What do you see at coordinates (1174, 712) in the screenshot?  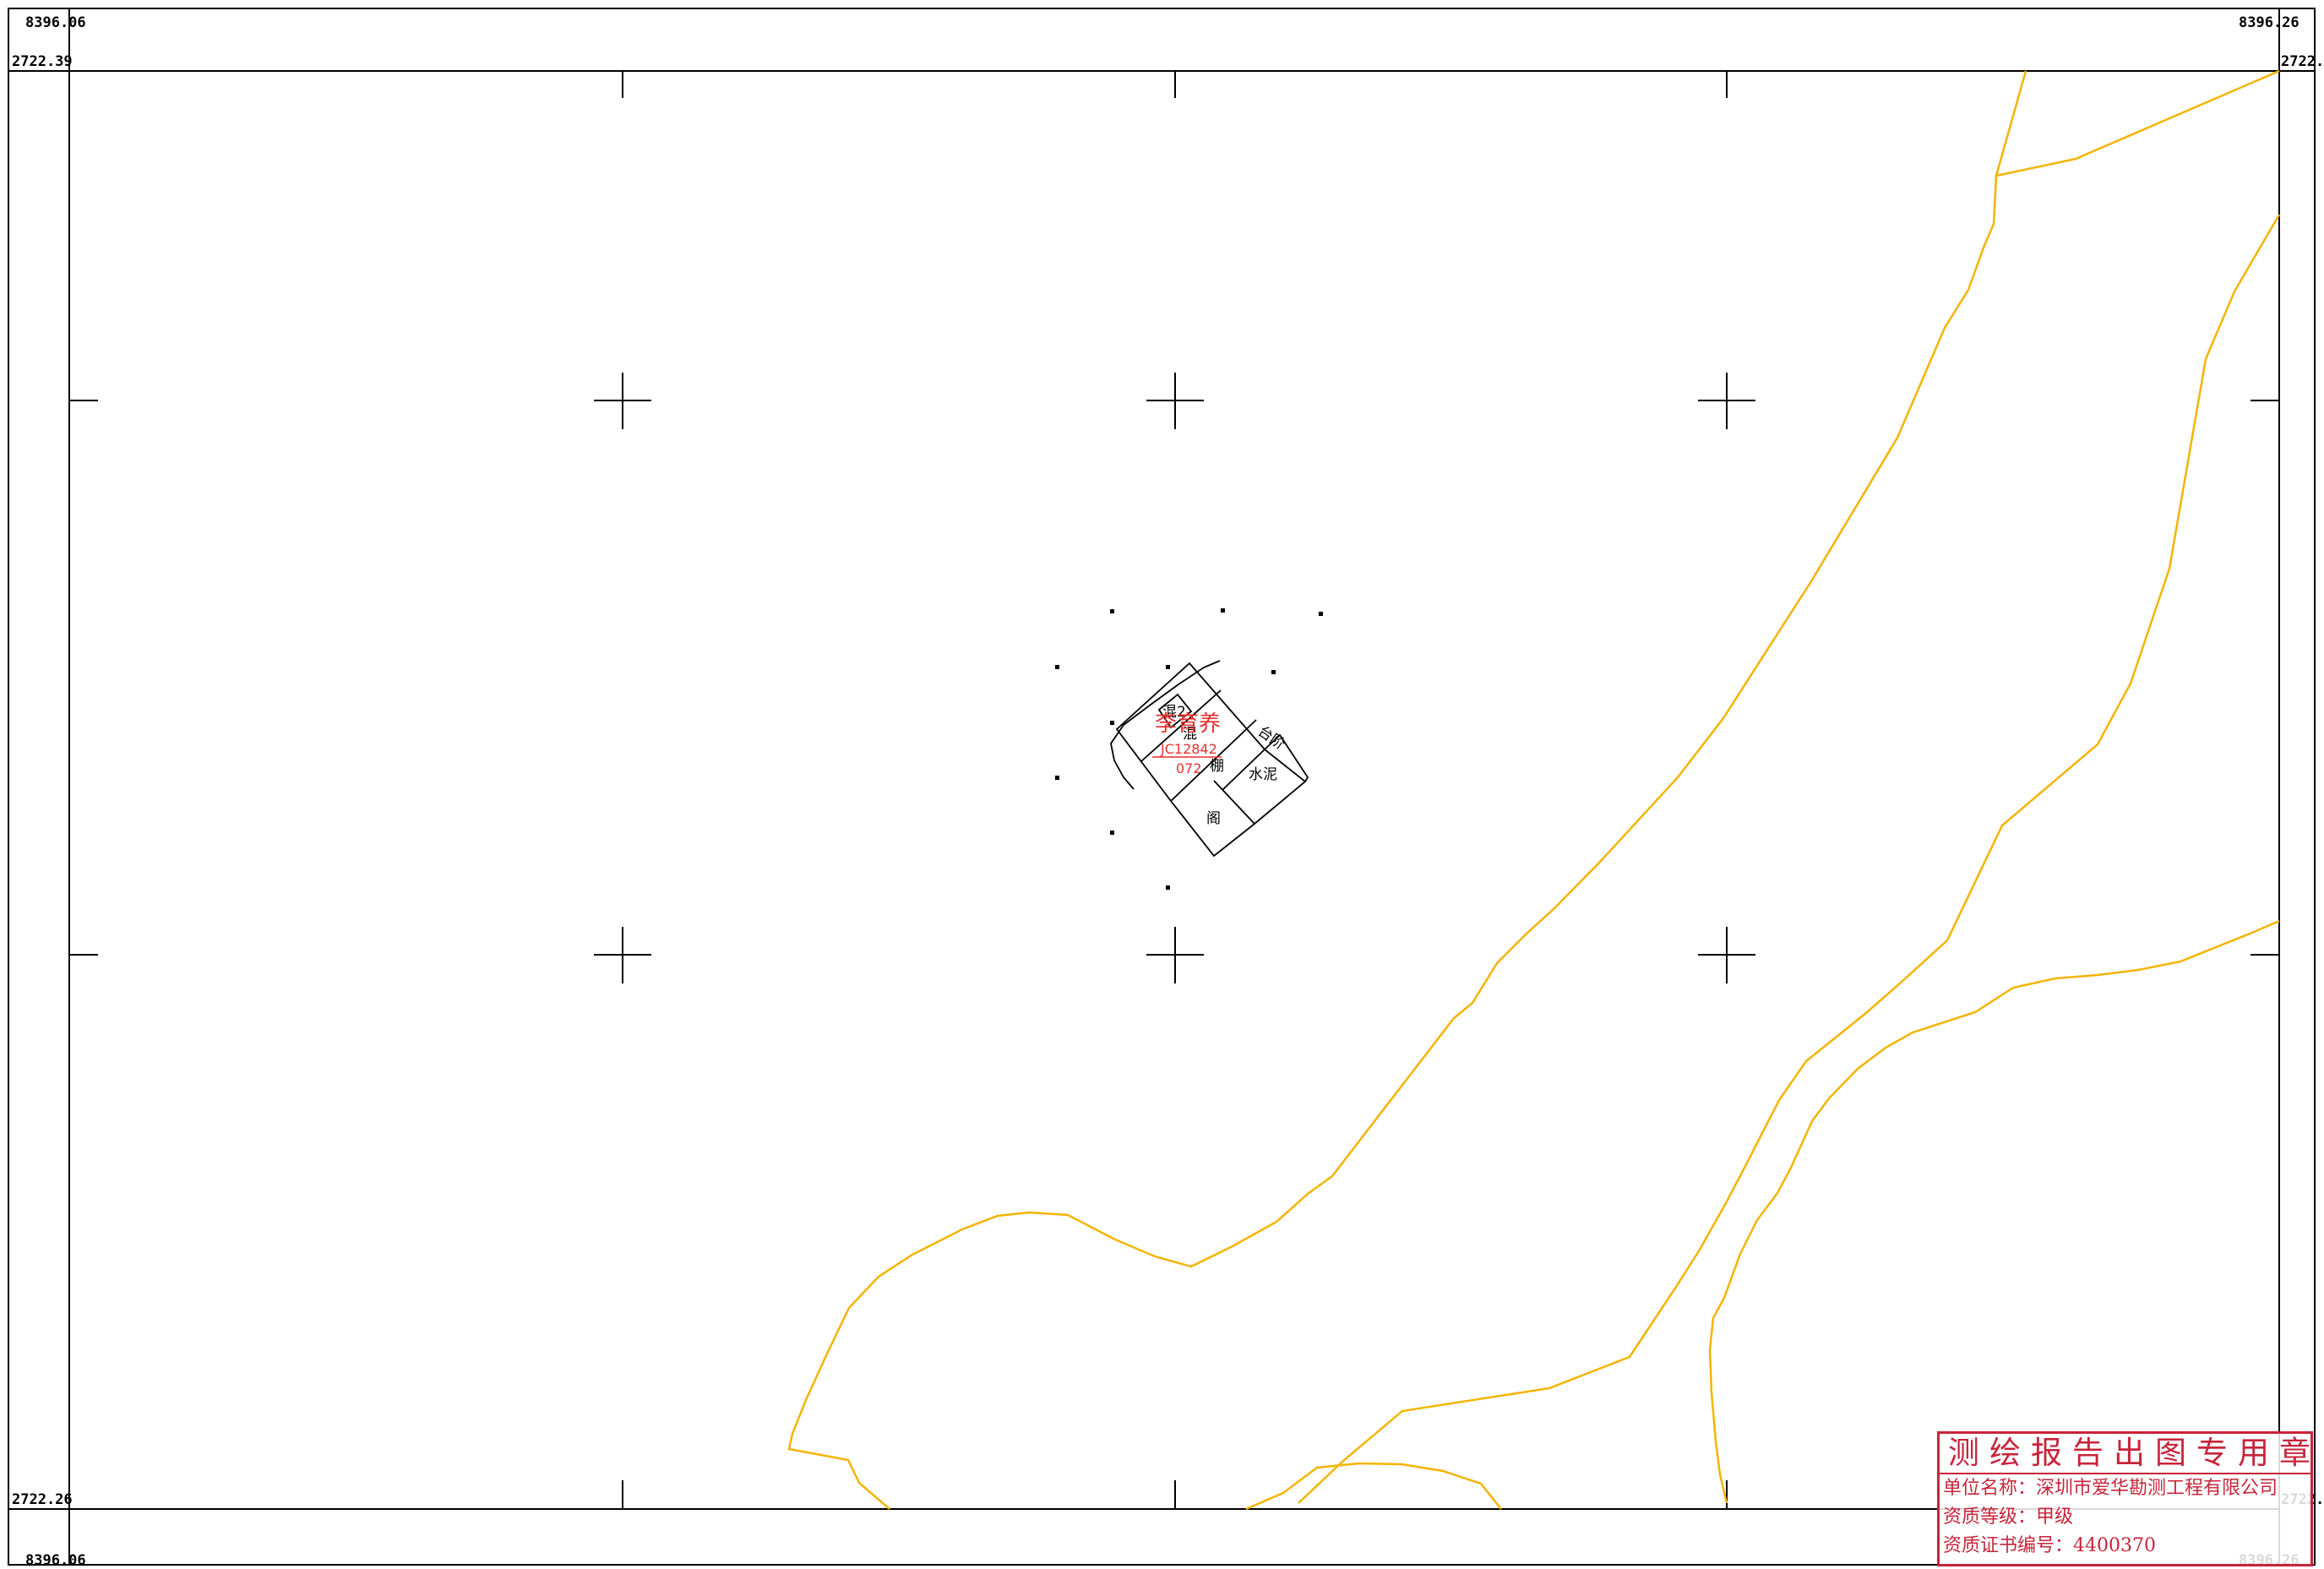 I see `room-label-mixed-2: 混2` at bounding box center [1174, 712].